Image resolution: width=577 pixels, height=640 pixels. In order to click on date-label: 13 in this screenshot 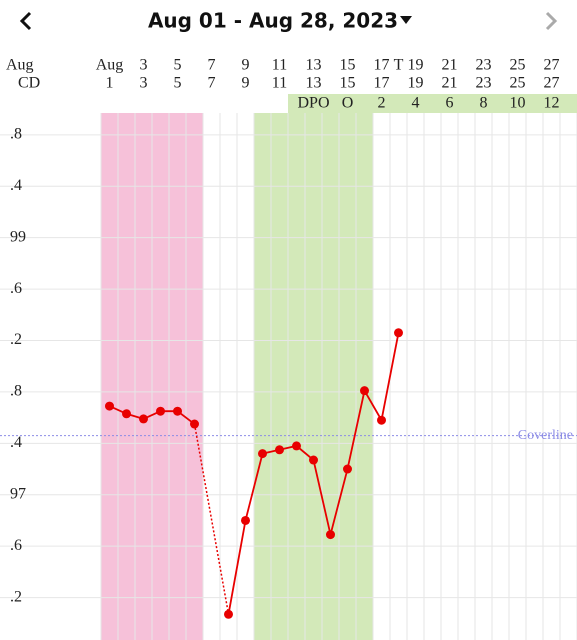, I will do `click(314, 65)`.